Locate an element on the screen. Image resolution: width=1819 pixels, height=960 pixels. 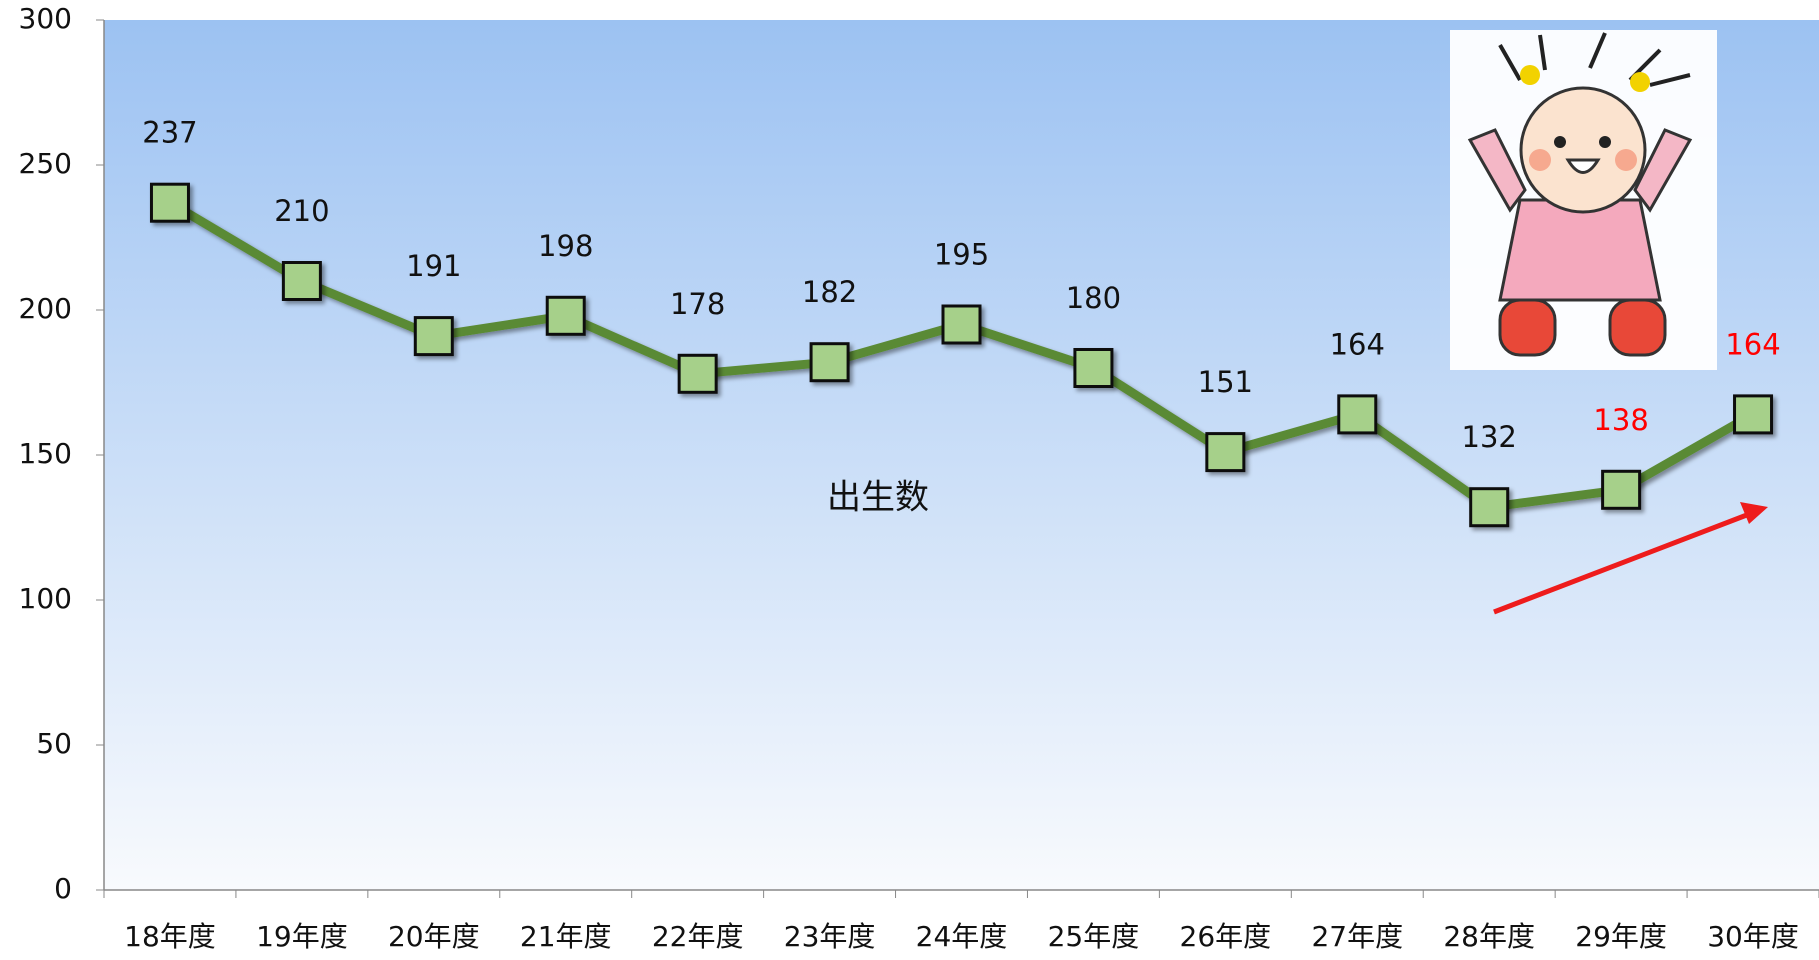
x-tick-label: 23年度 is located at coordinates (830, 936).